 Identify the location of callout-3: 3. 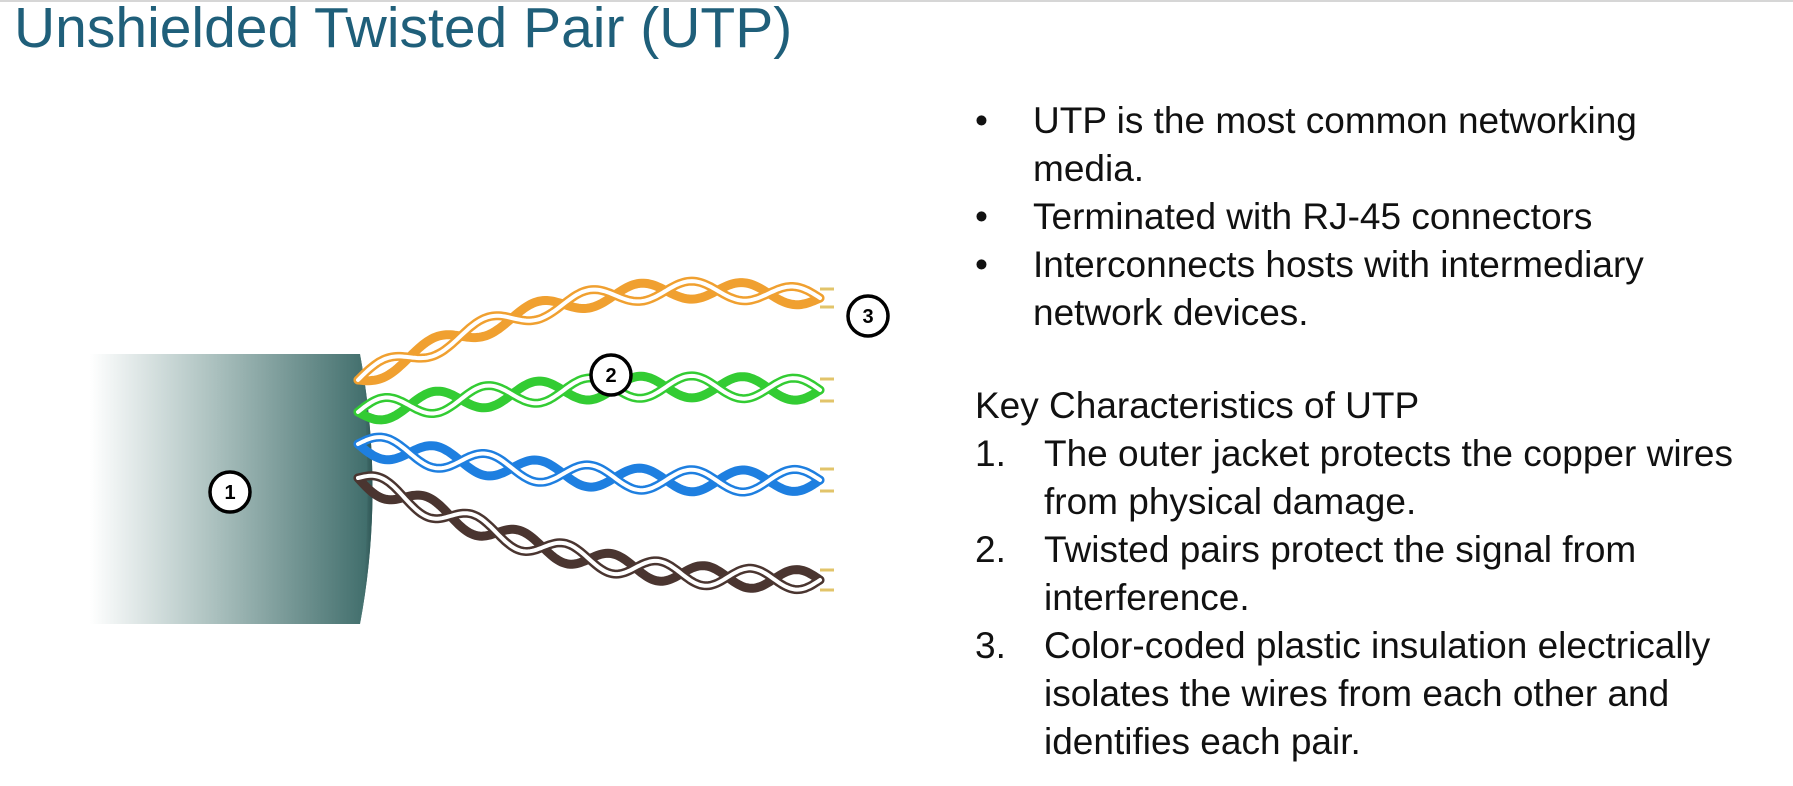
(868, 316).